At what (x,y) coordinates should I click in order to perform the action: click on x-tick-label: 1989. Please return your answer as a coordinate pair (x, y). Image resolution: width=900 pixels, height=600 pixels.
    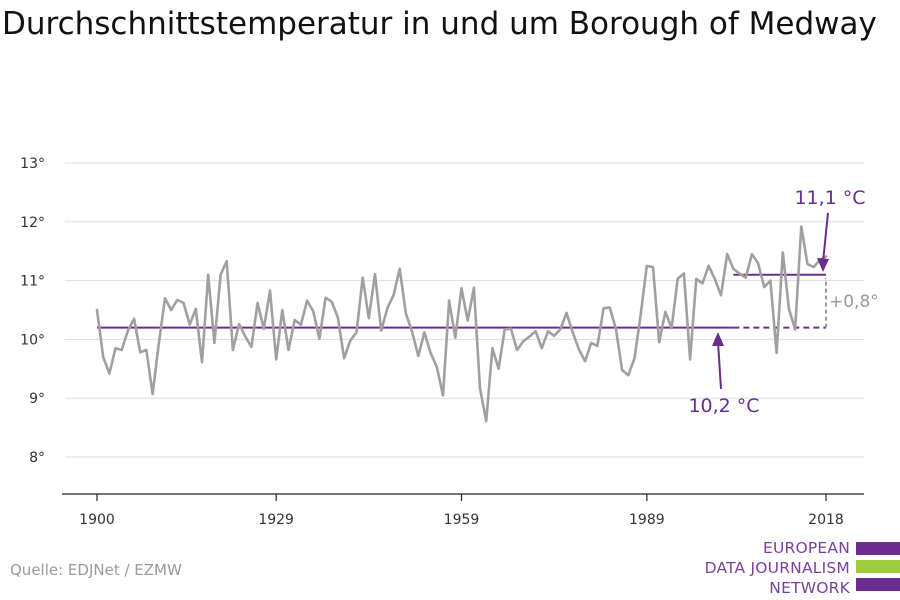
    Looking at the image, I should click on (647, 520).